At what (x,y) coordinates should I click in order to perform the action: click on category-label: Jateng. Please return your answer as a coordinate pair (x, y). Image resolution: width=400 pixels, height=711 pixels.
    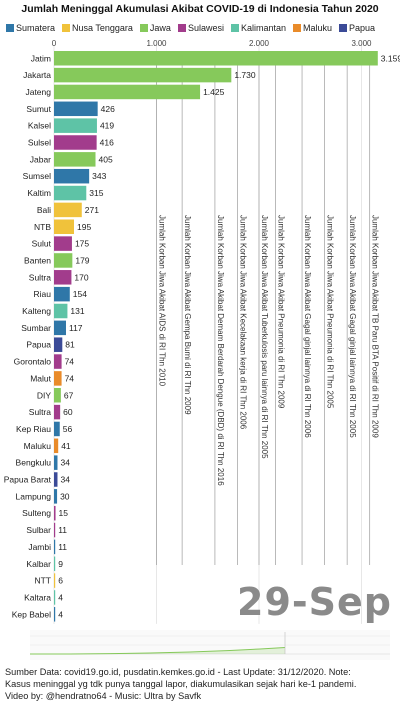
    Looking at the image, I should click on (38, 92).